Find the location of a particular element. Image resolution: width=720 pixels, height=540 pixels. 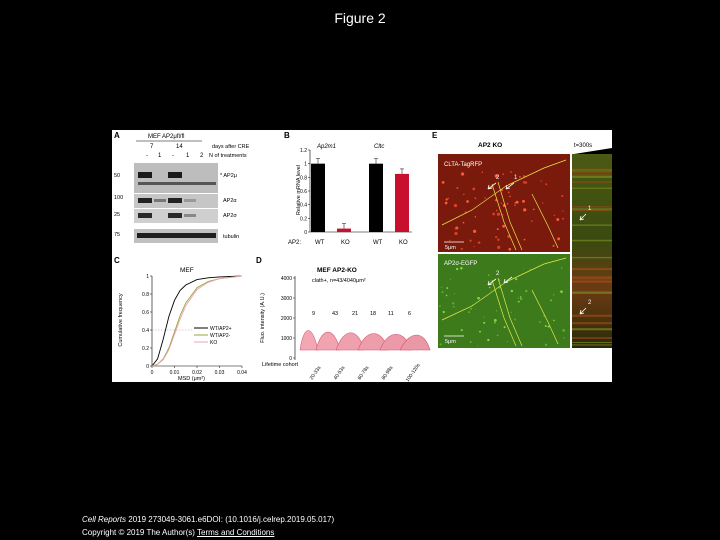

x-tick-label: 0.03 is located at coordinates (220, 373).